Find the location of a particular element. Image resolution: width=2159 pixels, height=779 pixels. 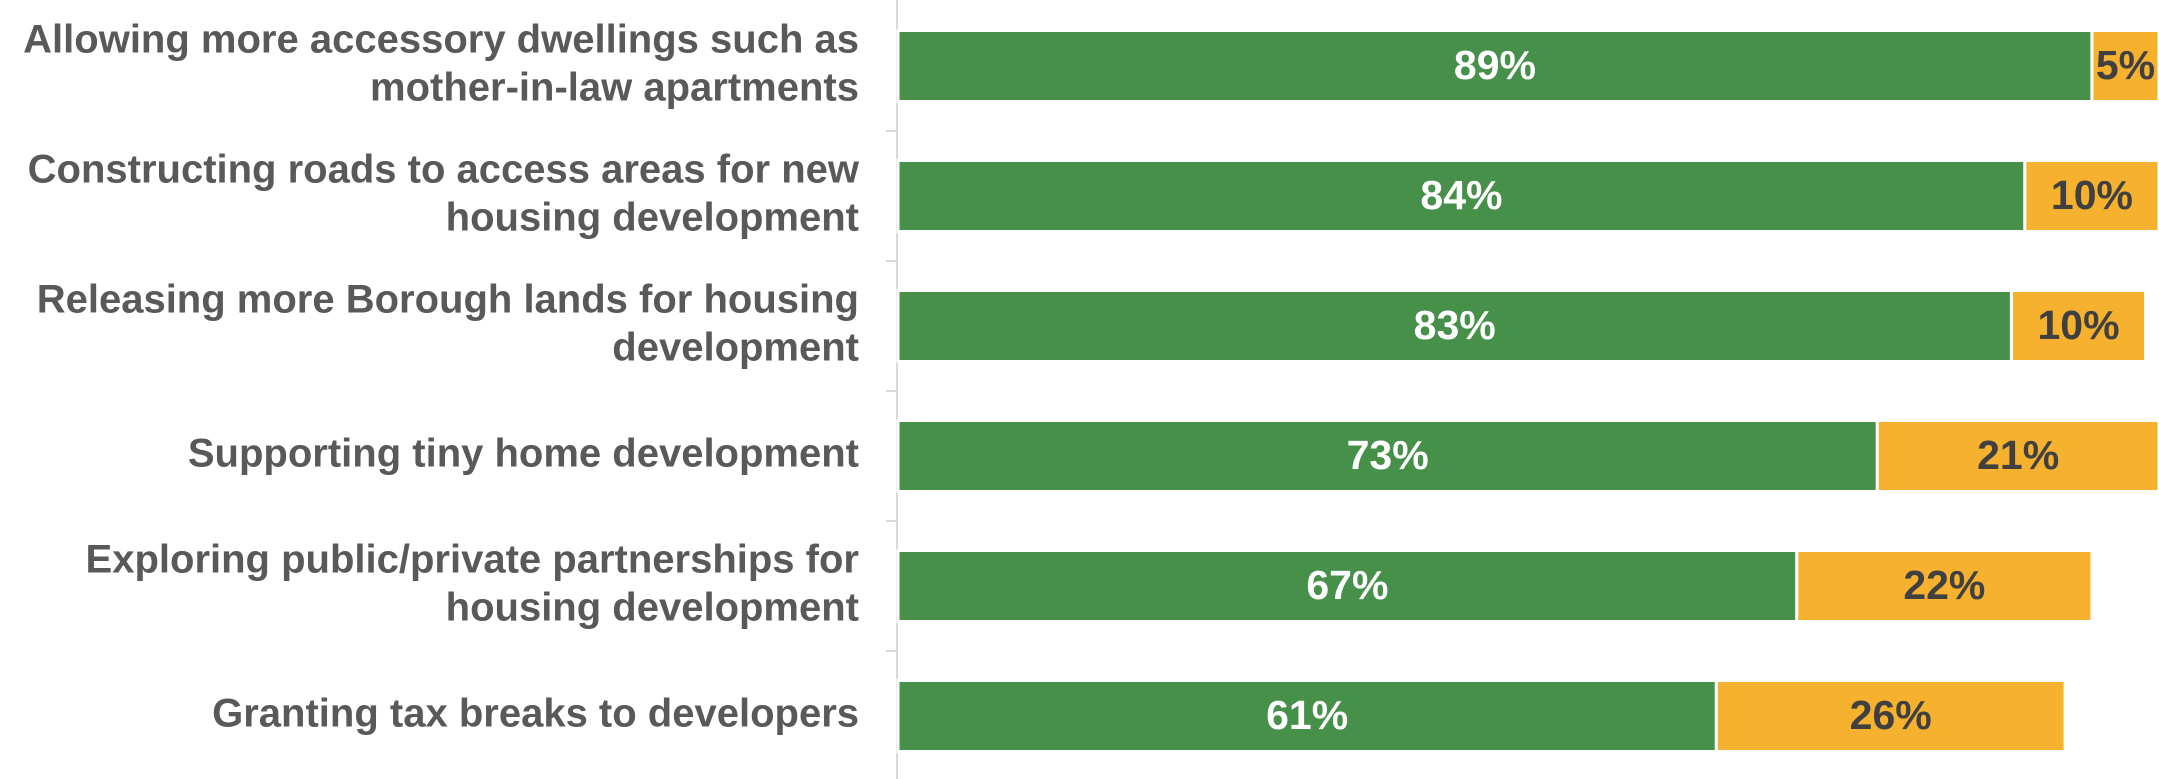

data-label: 89% is located at coordinates (1495, 65).